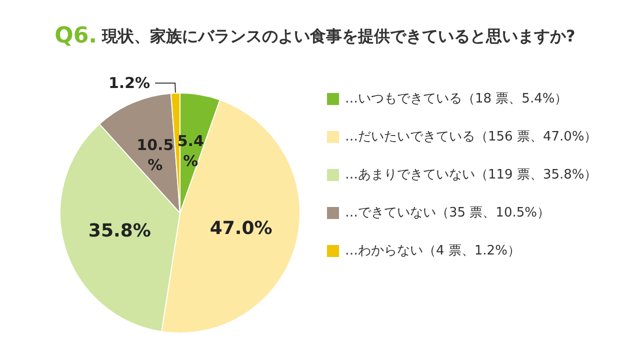 This screenshot has height=350, width=630. I want to click on chart-title: Q6. 現状、家族にバランスのよい食事を提供できていると思いますか?, so click(315, 36).